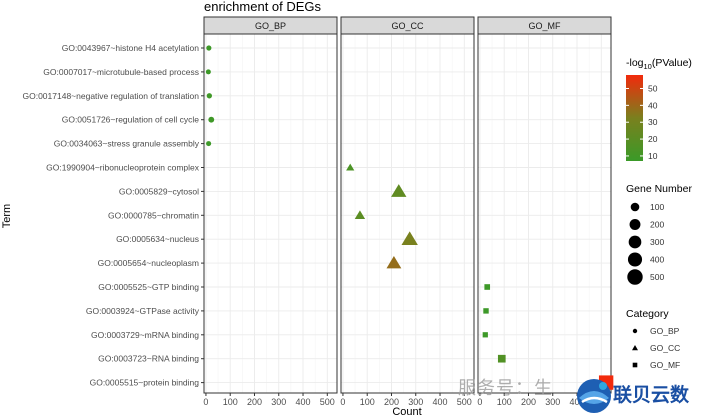 This screenshot has width=704, height=419. Describe the element at coordinates (7, 216) in the screenshot. I see `y-axis-label: Term` at that location.